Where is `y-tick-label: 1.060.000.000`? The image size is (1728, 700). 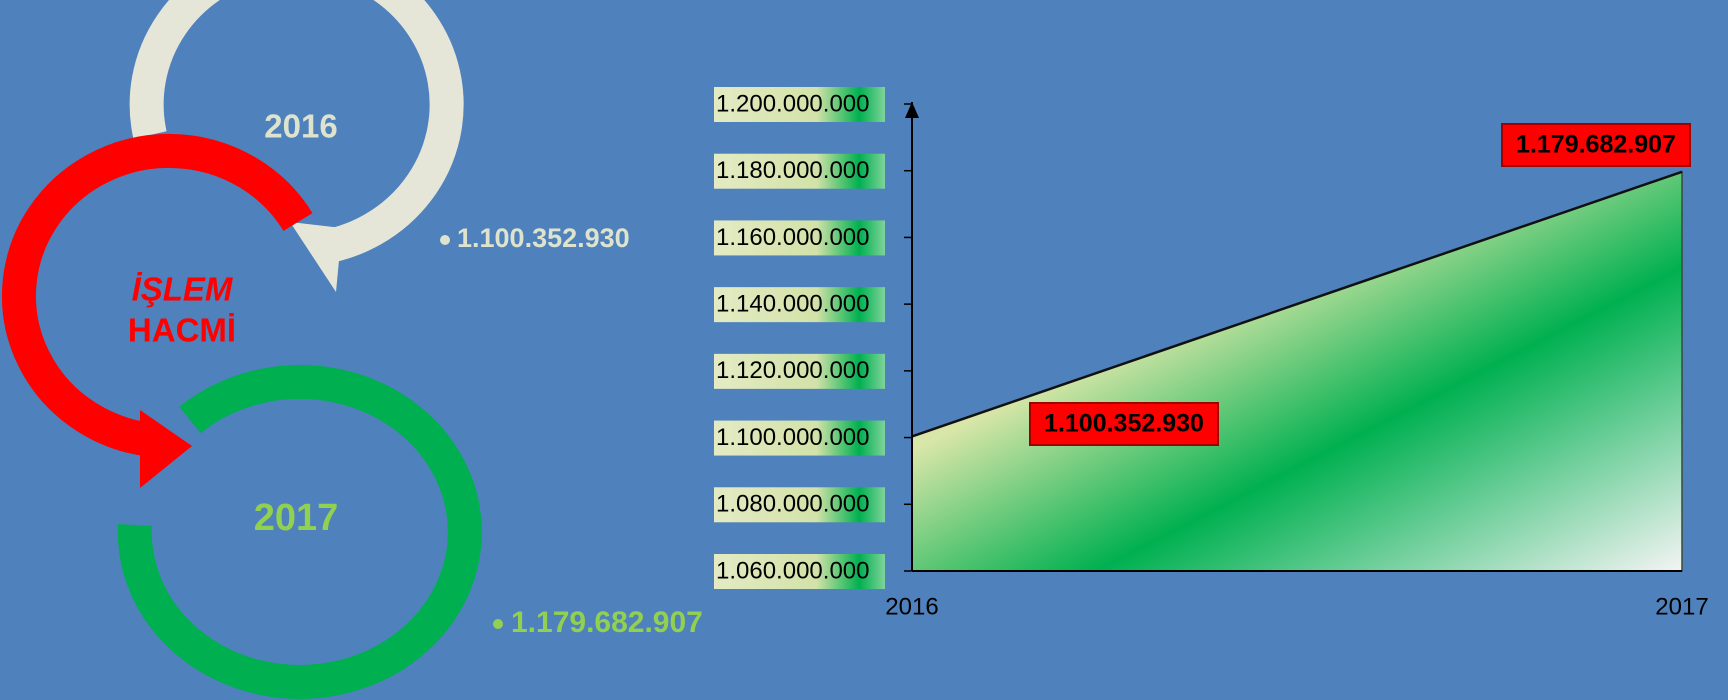
y-tick-label: 1.060.000.000 is located at coordinates (792, 570).